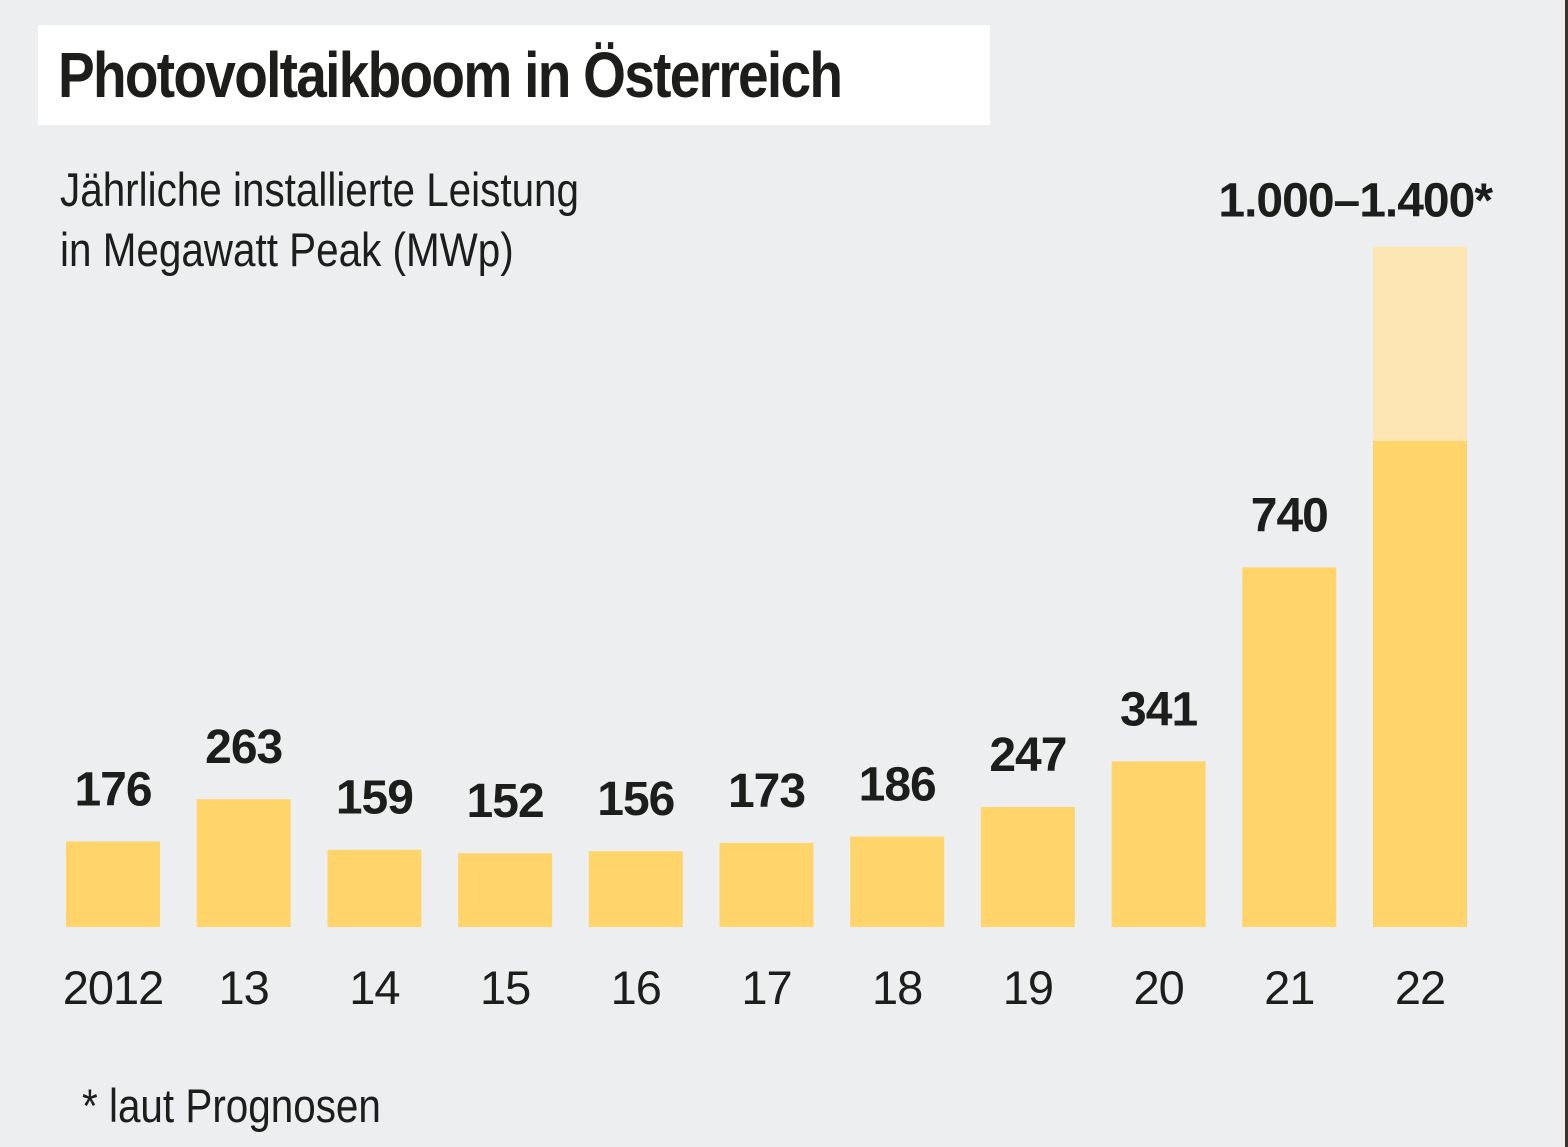 The image size is (1568, 1147). Describe the element at coordinates (113, 884) in the screenshot. I see `bar-2012` at that location.